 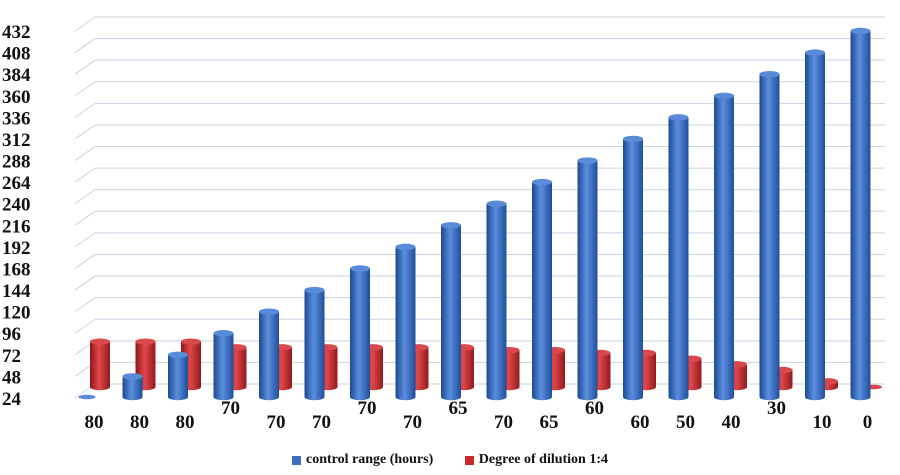 I want to click on y-tick-label: 432, so click(x=16, y=32).